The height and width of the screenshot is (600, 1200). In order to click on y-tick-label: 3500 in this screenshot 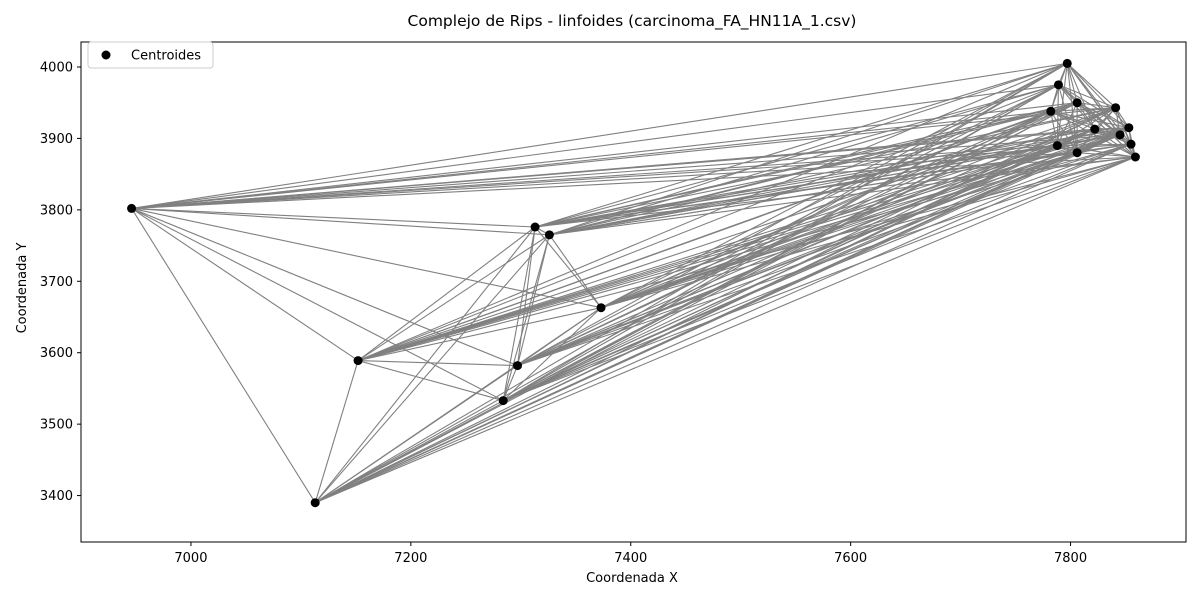, I will do `click(56, 425)`.